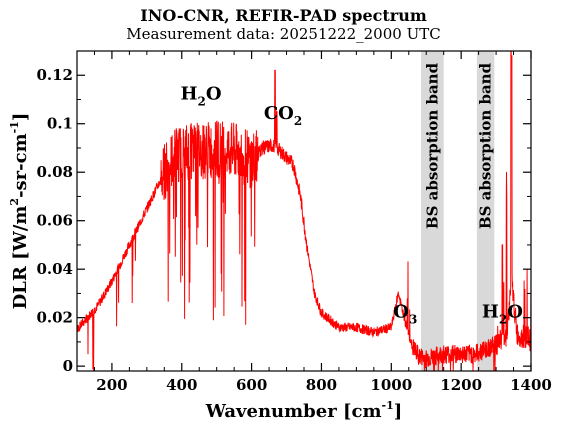  I want to click on x-tick-label: 200, so click(111, 385).